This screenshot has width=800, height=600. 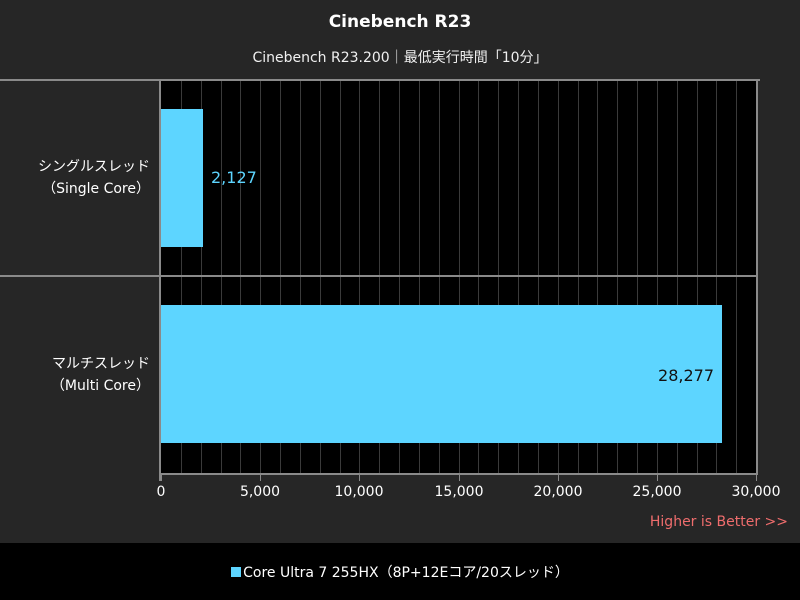 I want to click on value-label-single: 2,127, so click(x=234, y=177).